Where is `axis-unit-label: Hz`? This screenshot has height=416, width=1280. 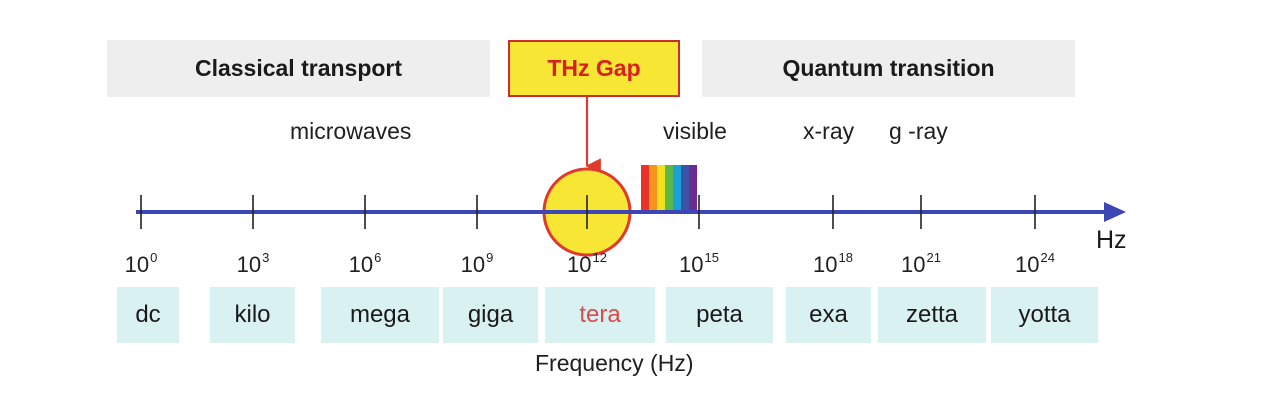 axis-unit-label: Hz is located at coordinates (1111, 240).